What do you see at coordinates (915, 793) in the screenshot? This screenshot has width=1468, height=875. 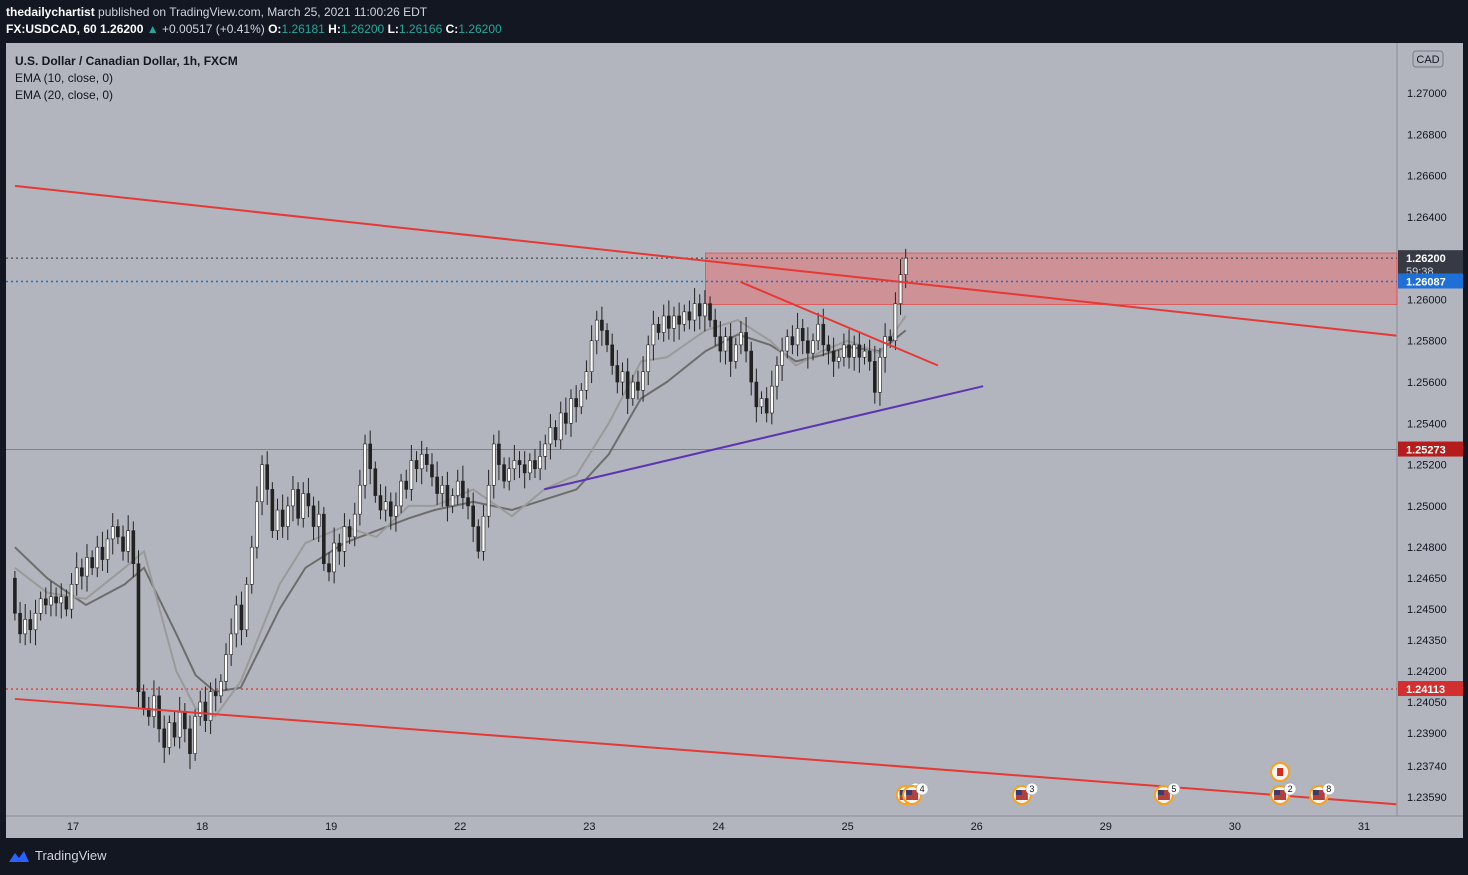 I see `economic-event-marker: 4` at bounding box center [915, 793].